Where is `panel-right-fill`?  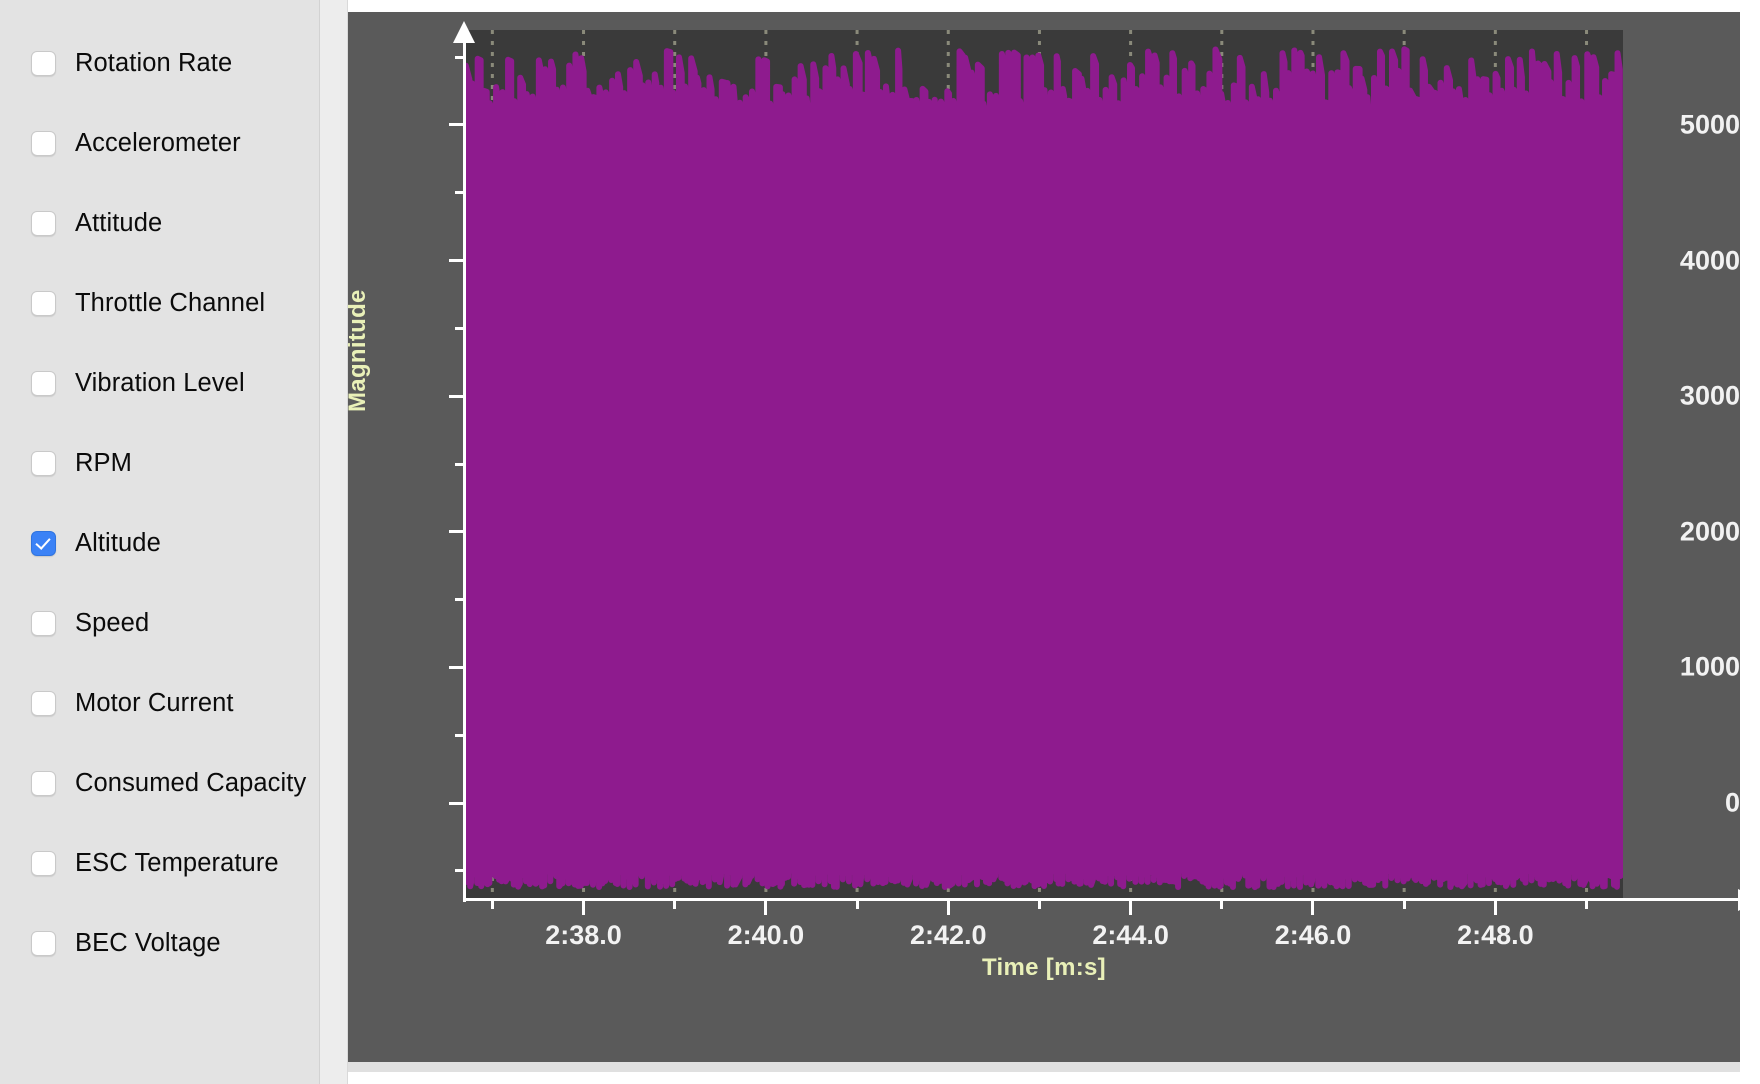
panel-right-fill is located at coordinates (1750, 542).